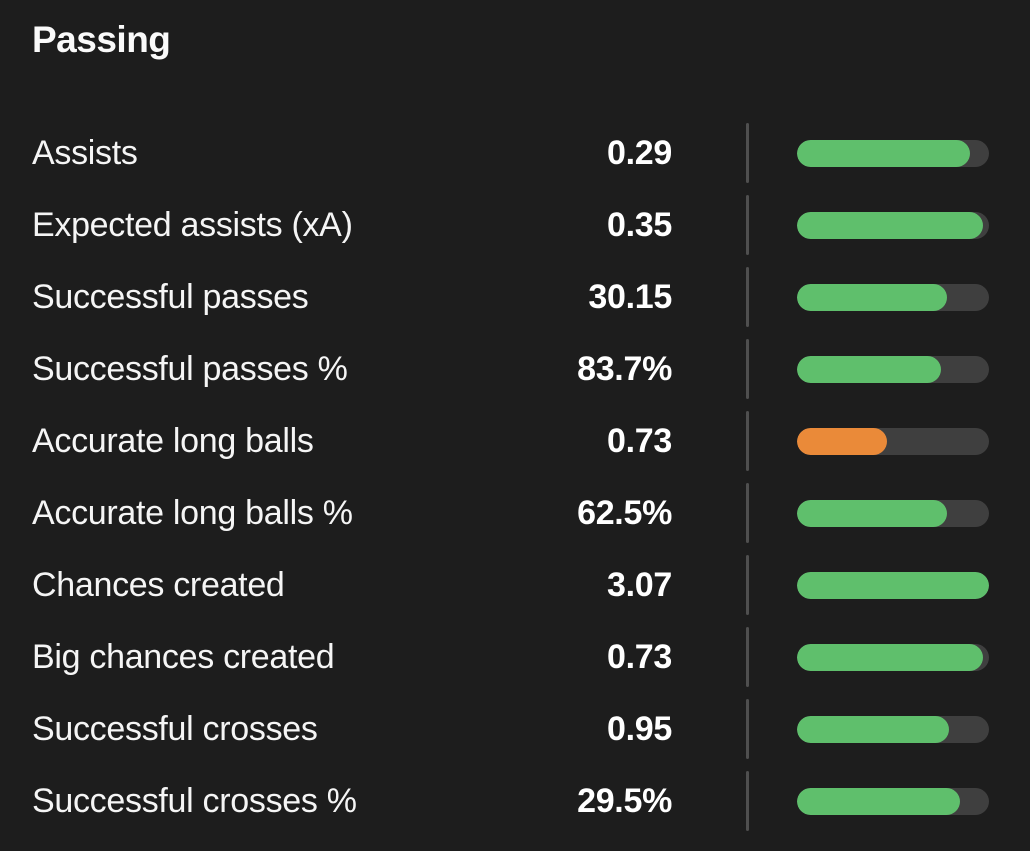 The image size is (1030, 851). What do you see at coordinates (510, 369) in the screenshot?
I see `stat-row: Successful passes % 83.7%` at bounding box center [510, 369].